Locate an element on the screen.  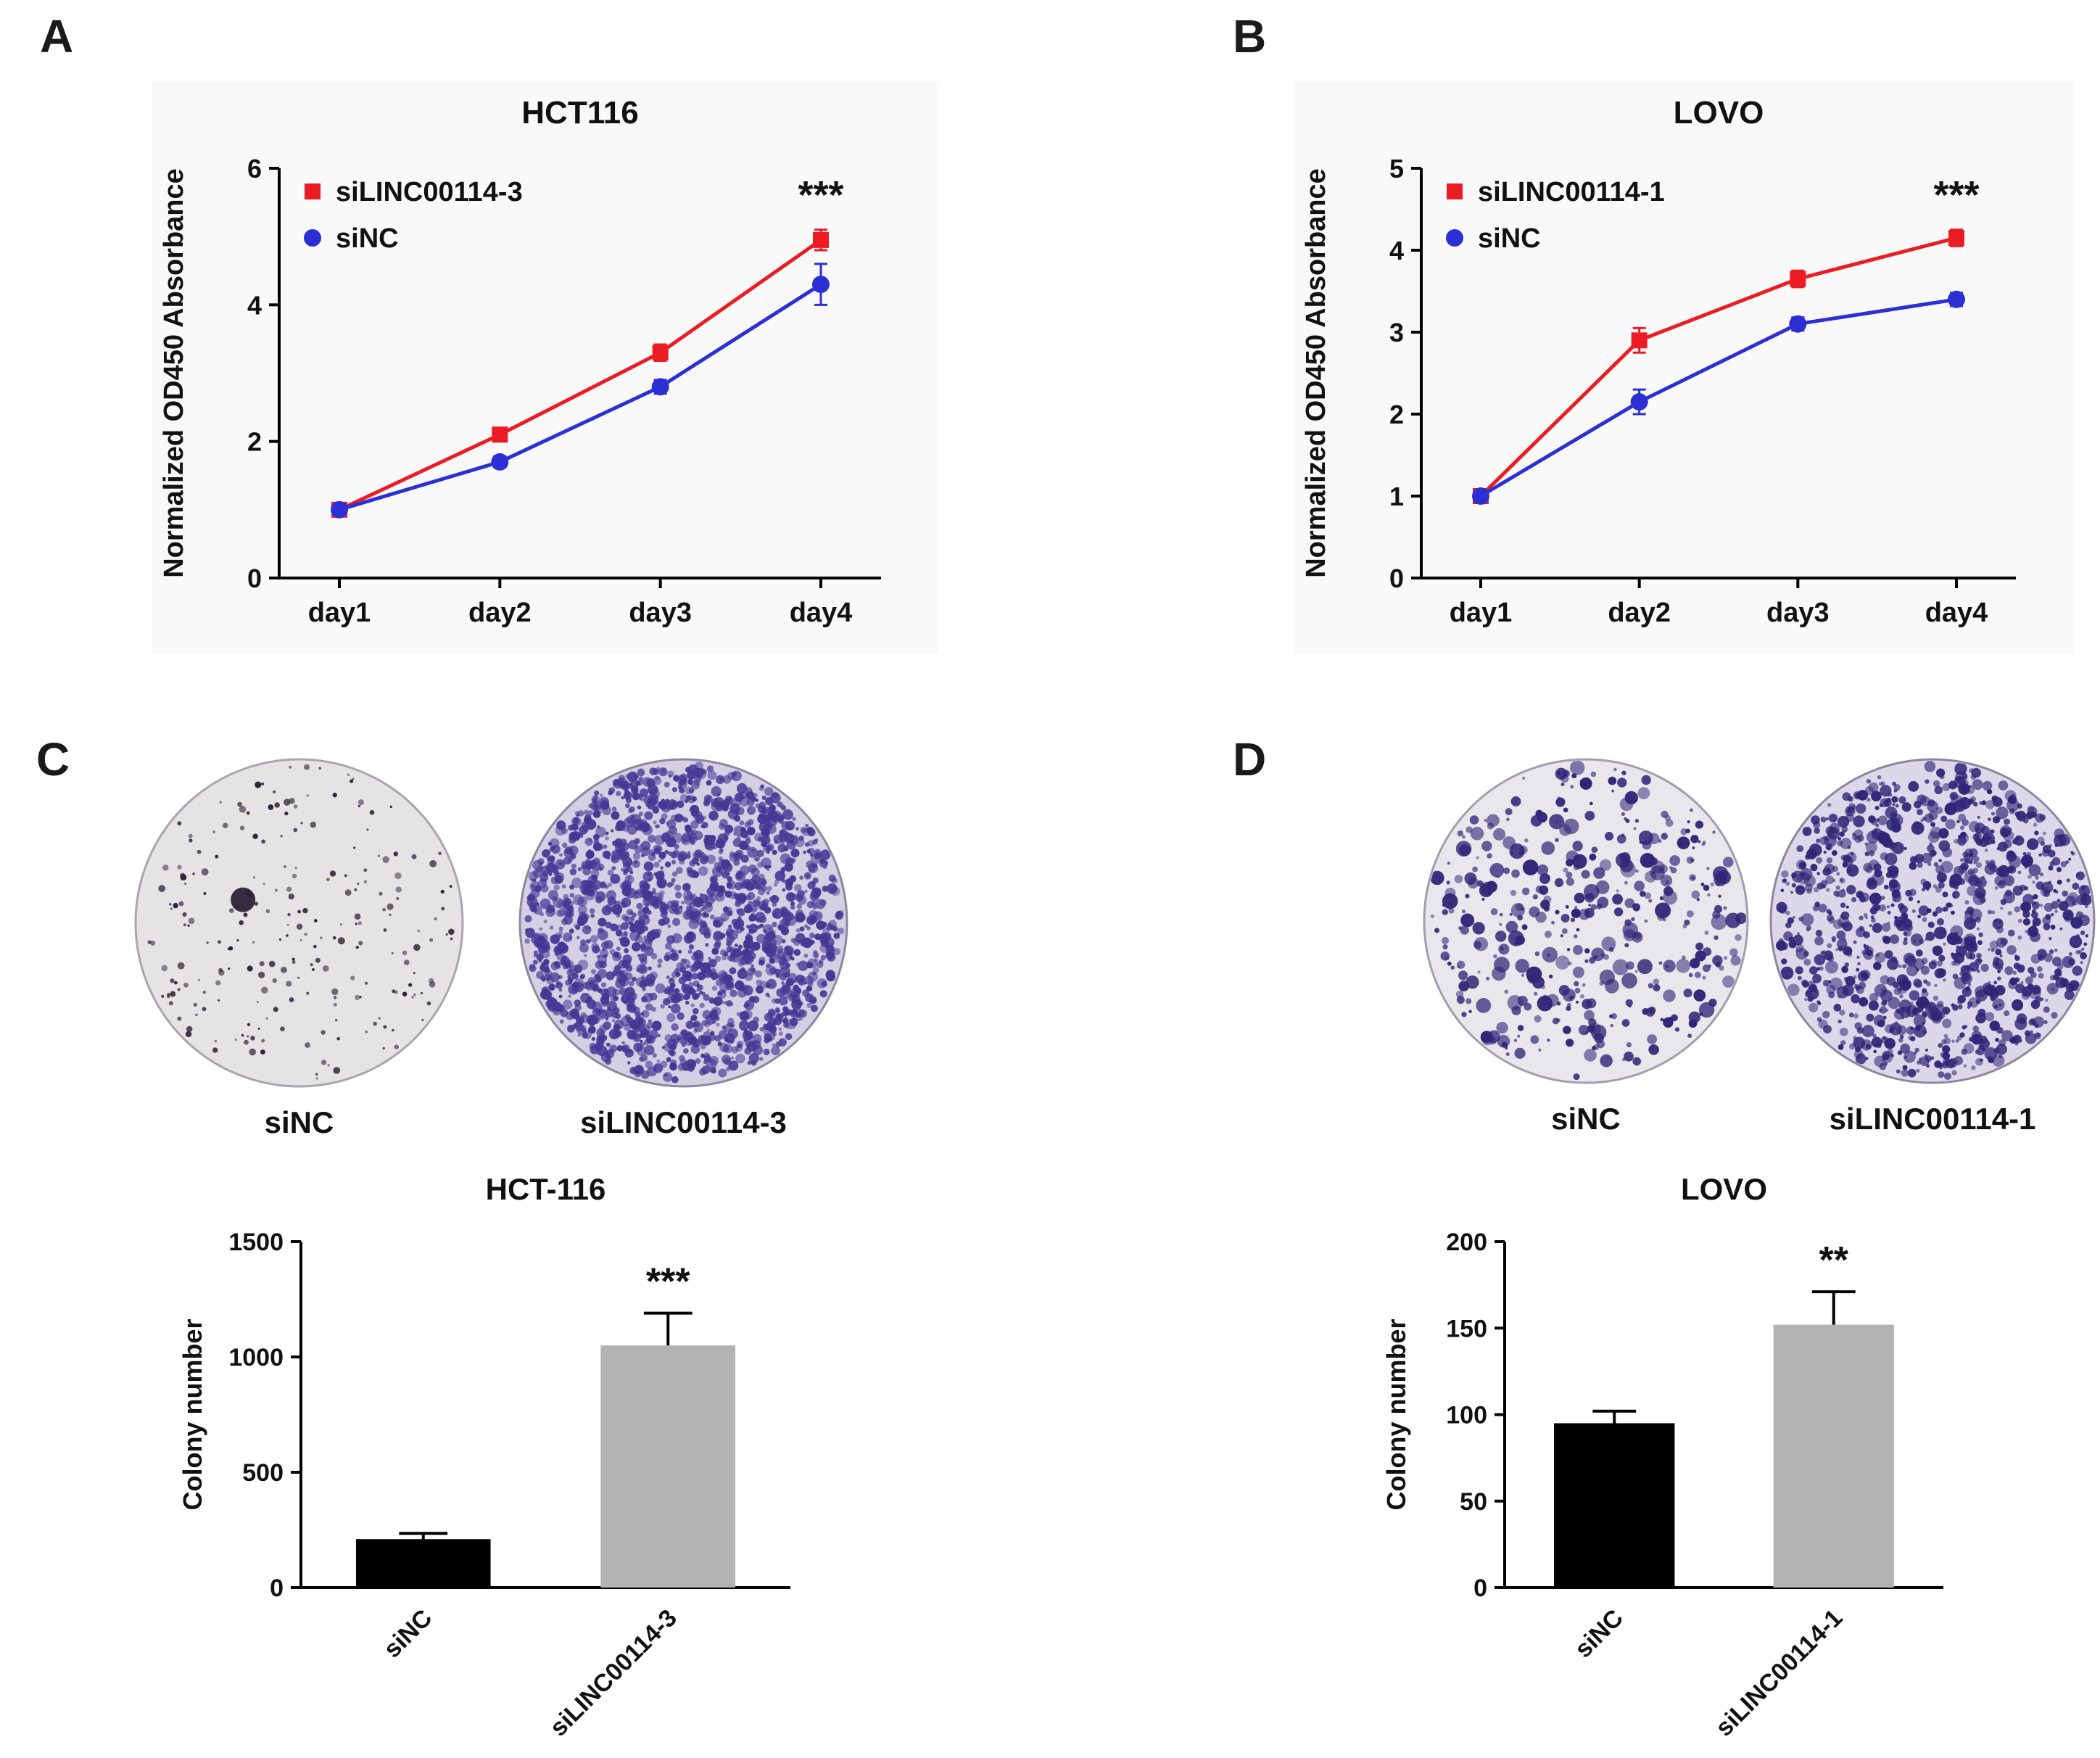
colony-dish-sinc-lovo is located at coordinates (1586, 921).